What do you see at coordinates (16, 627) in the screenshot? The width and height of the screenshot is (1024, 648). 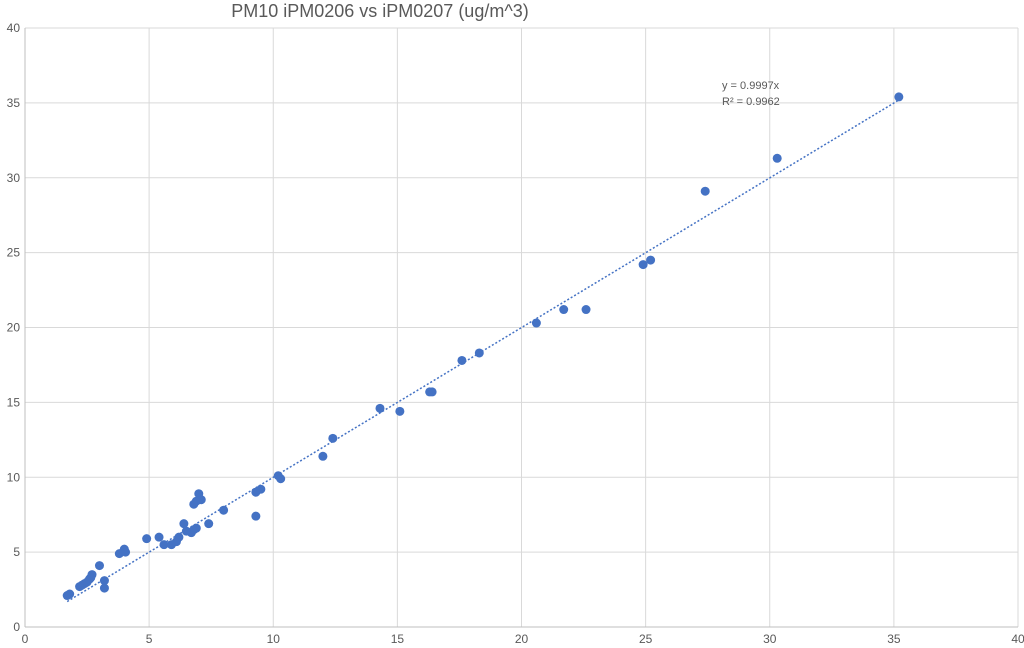 I see `y-tick-label: 0` at bounding box center [16, 627].